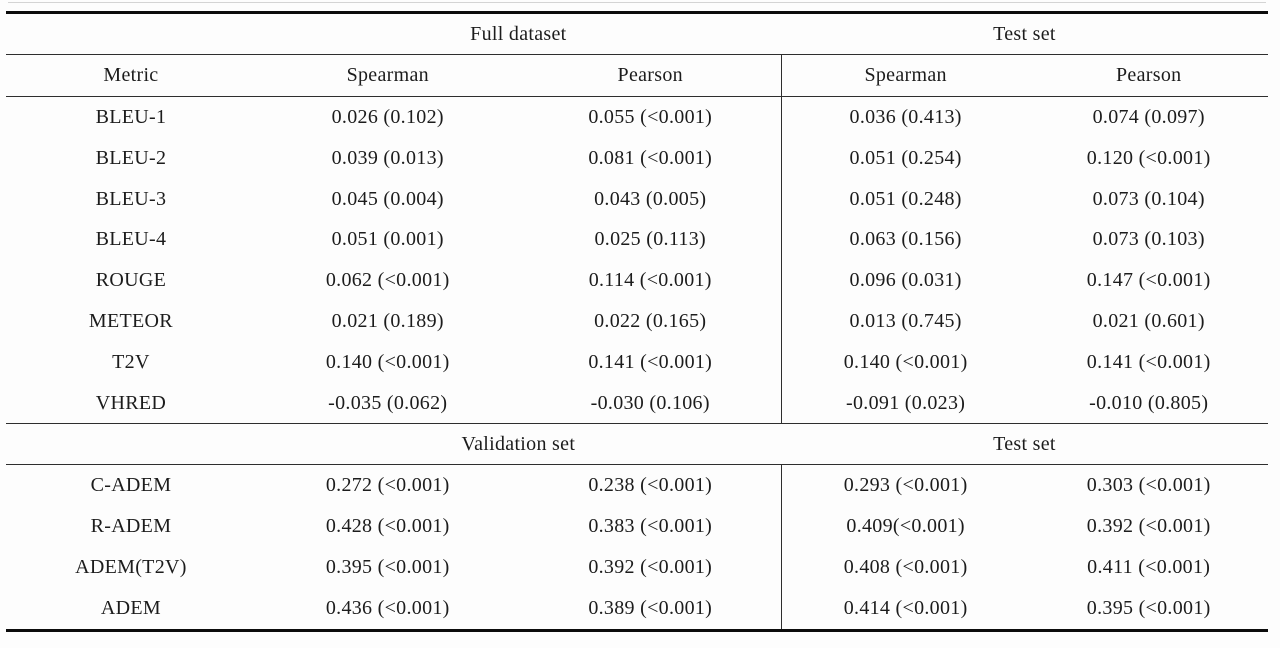 Image resolution: width=1280 pixels, height=648 pixels. Describe the element at coordinates (905, 199) in the screenshot. I see `value-cell: 0.051 (0.248)` at that location.